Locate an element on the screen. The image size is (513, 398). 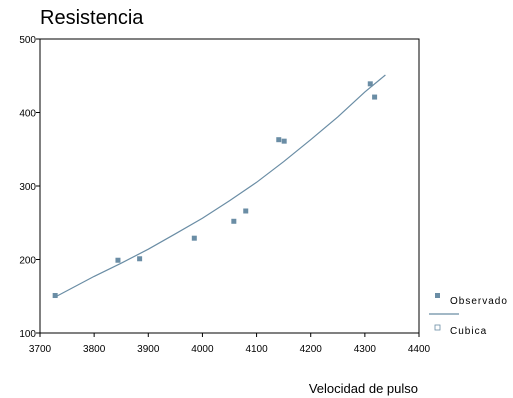
legend-cubica-label: Cubica is located at coordinates (468, 331).